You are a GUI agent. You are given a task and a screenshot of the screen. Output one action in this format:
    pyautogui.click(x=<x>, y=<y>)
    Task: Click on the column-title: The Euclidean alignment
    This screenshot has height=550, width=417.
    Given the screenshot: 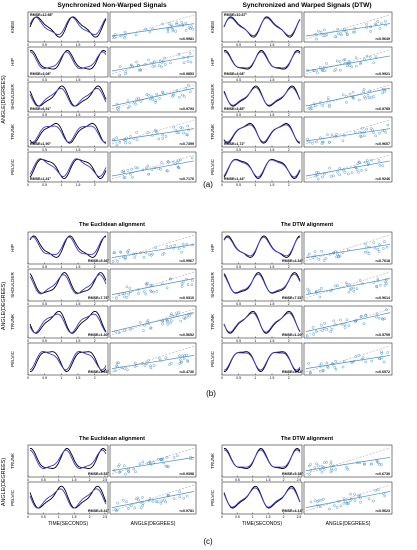 What is the action you would take?
    pyautogui.click(x=112, y=439)
    